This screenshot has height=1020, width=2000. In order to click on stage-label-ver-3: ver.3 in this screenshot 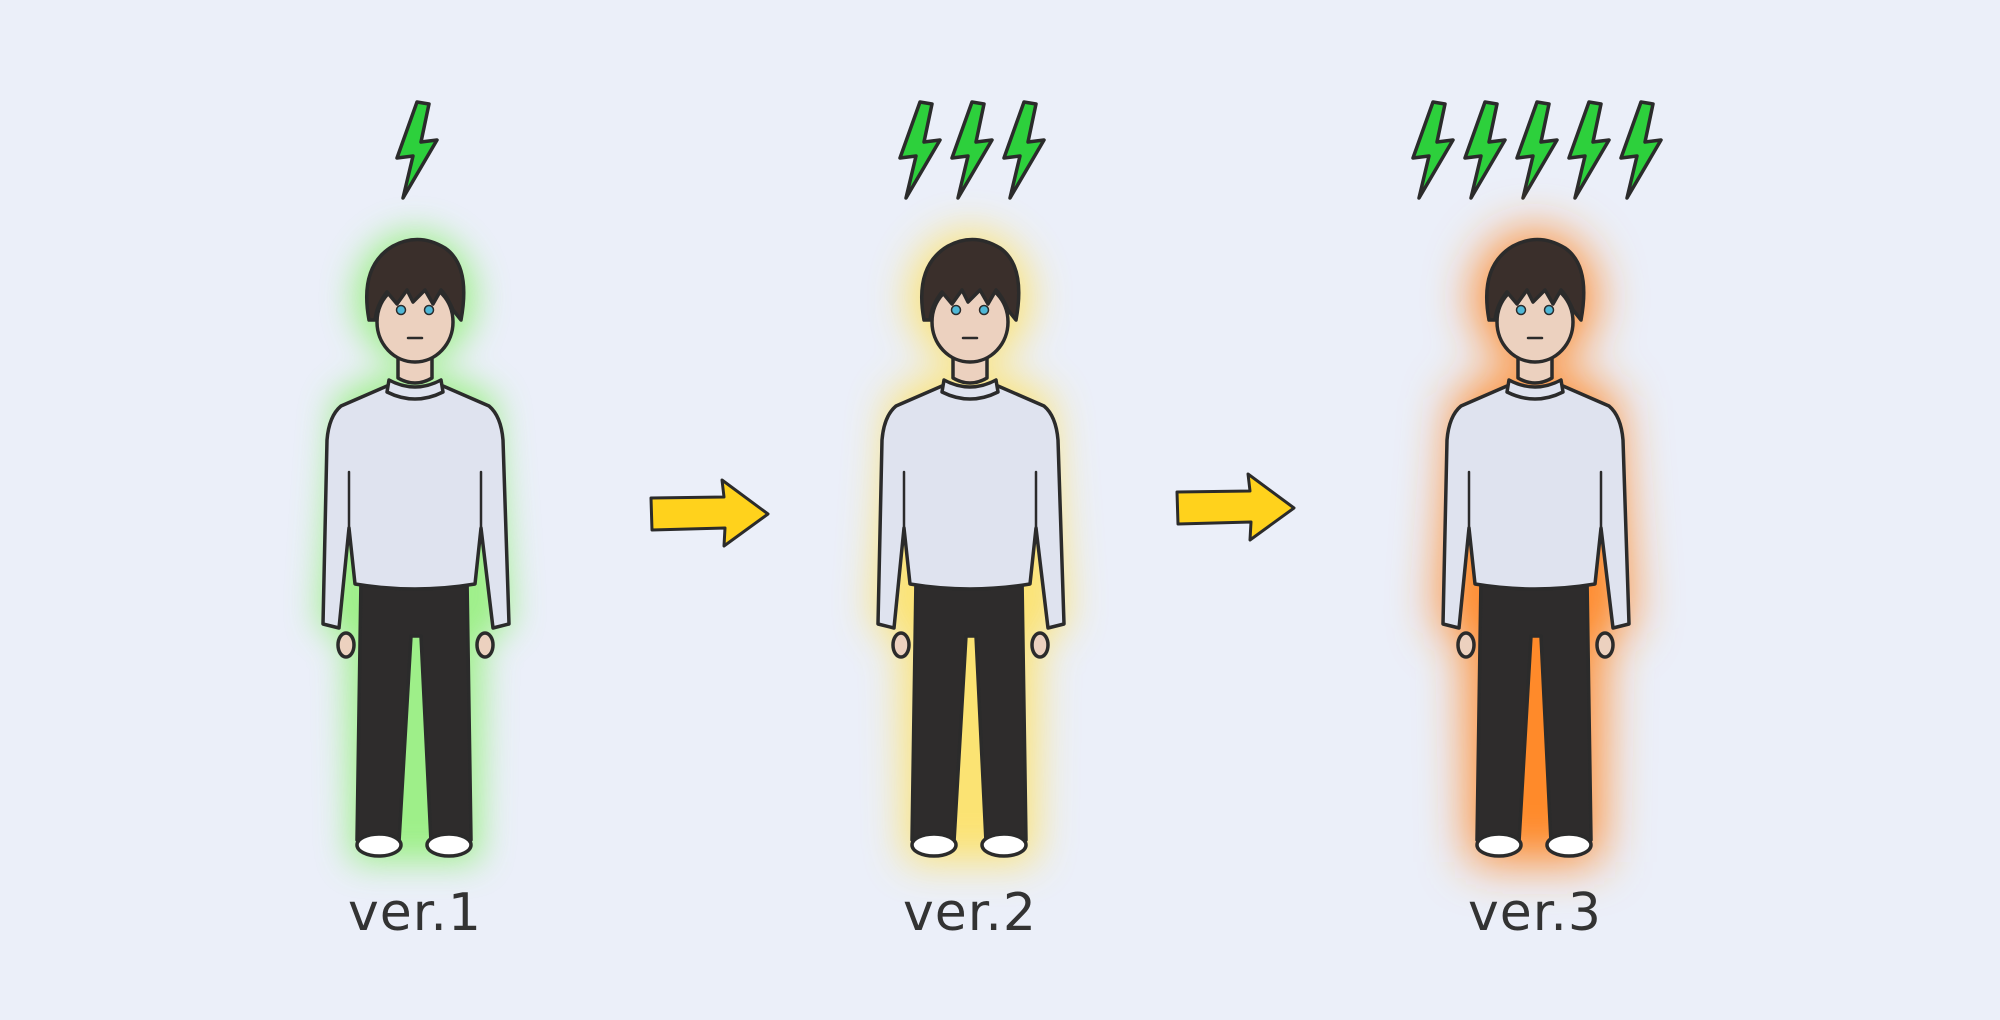, I will do `click(1535, 913)`.